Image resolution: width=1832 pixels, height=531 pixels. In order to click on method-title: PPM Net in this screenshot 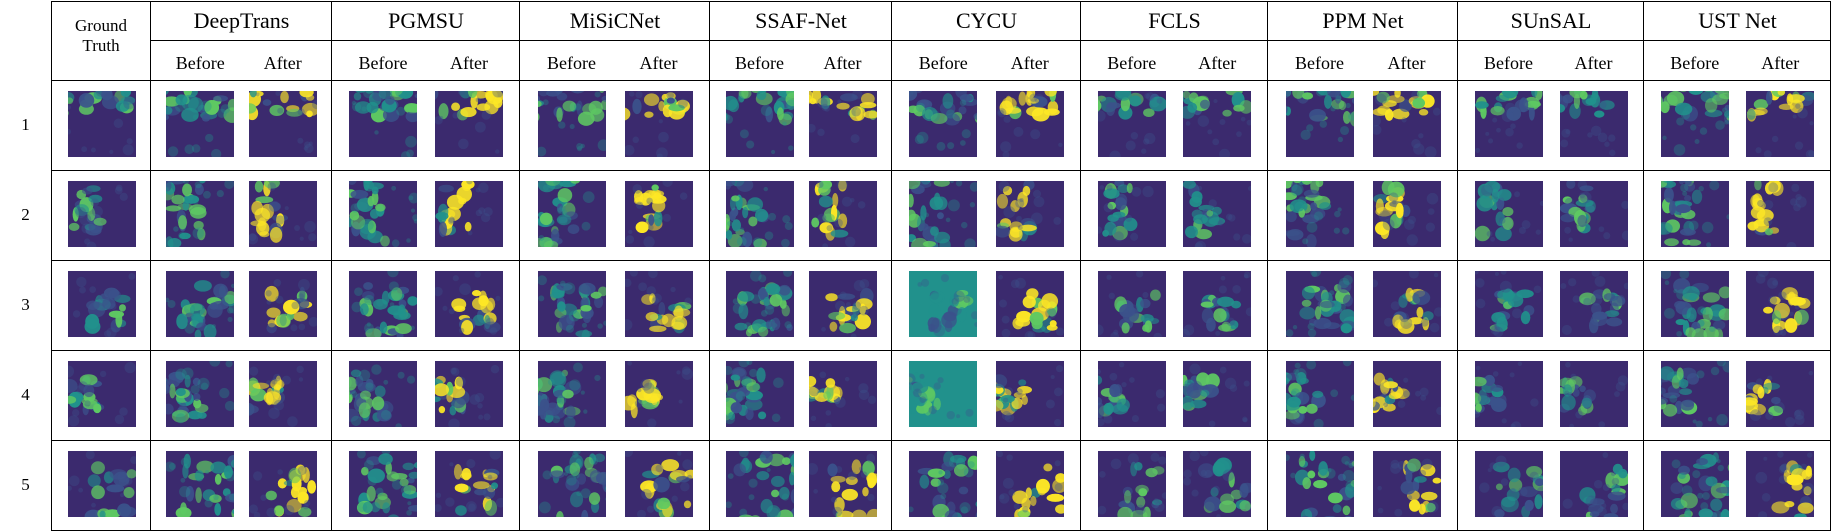, I will do `click(1363, 20)`.